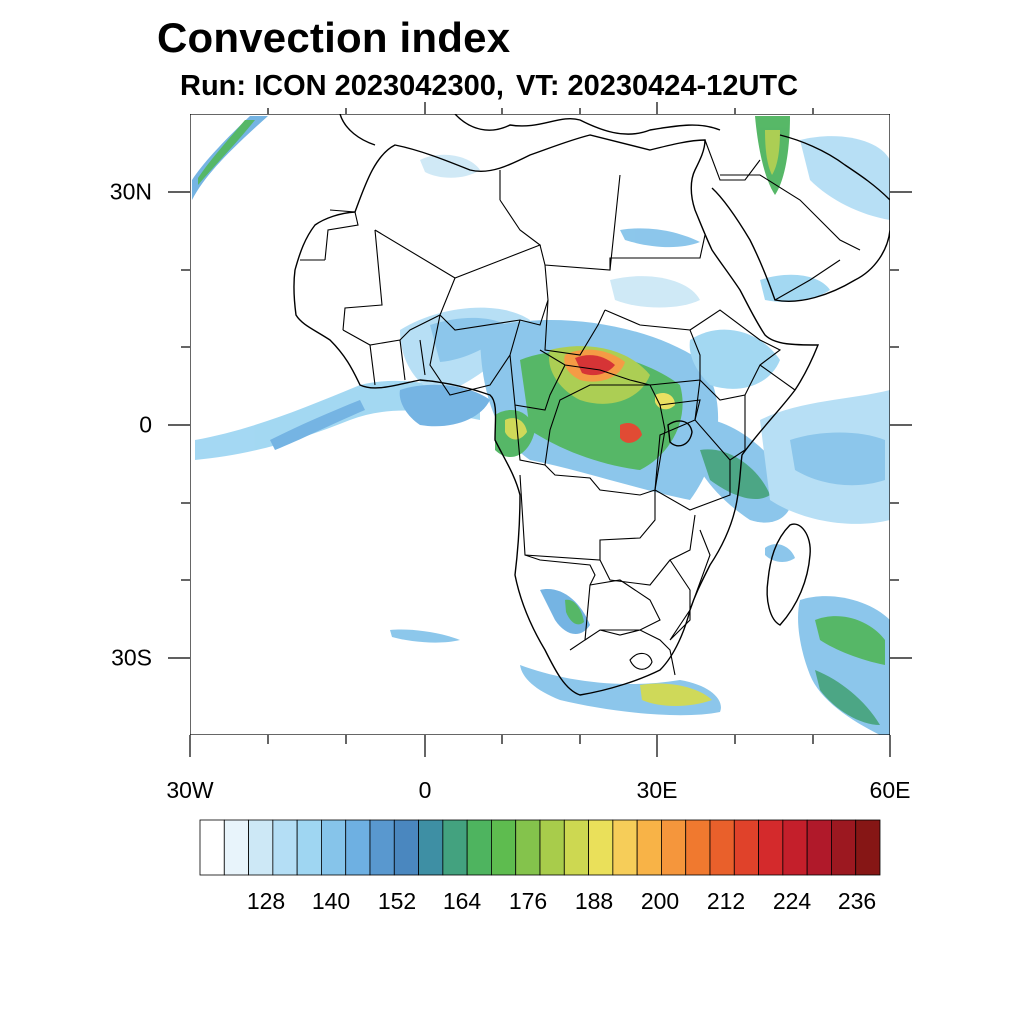  What do you see at coordinates (837, 459) in the screenshot?
I see `field-indian-ocean-core` at bounding box center [837, 459].